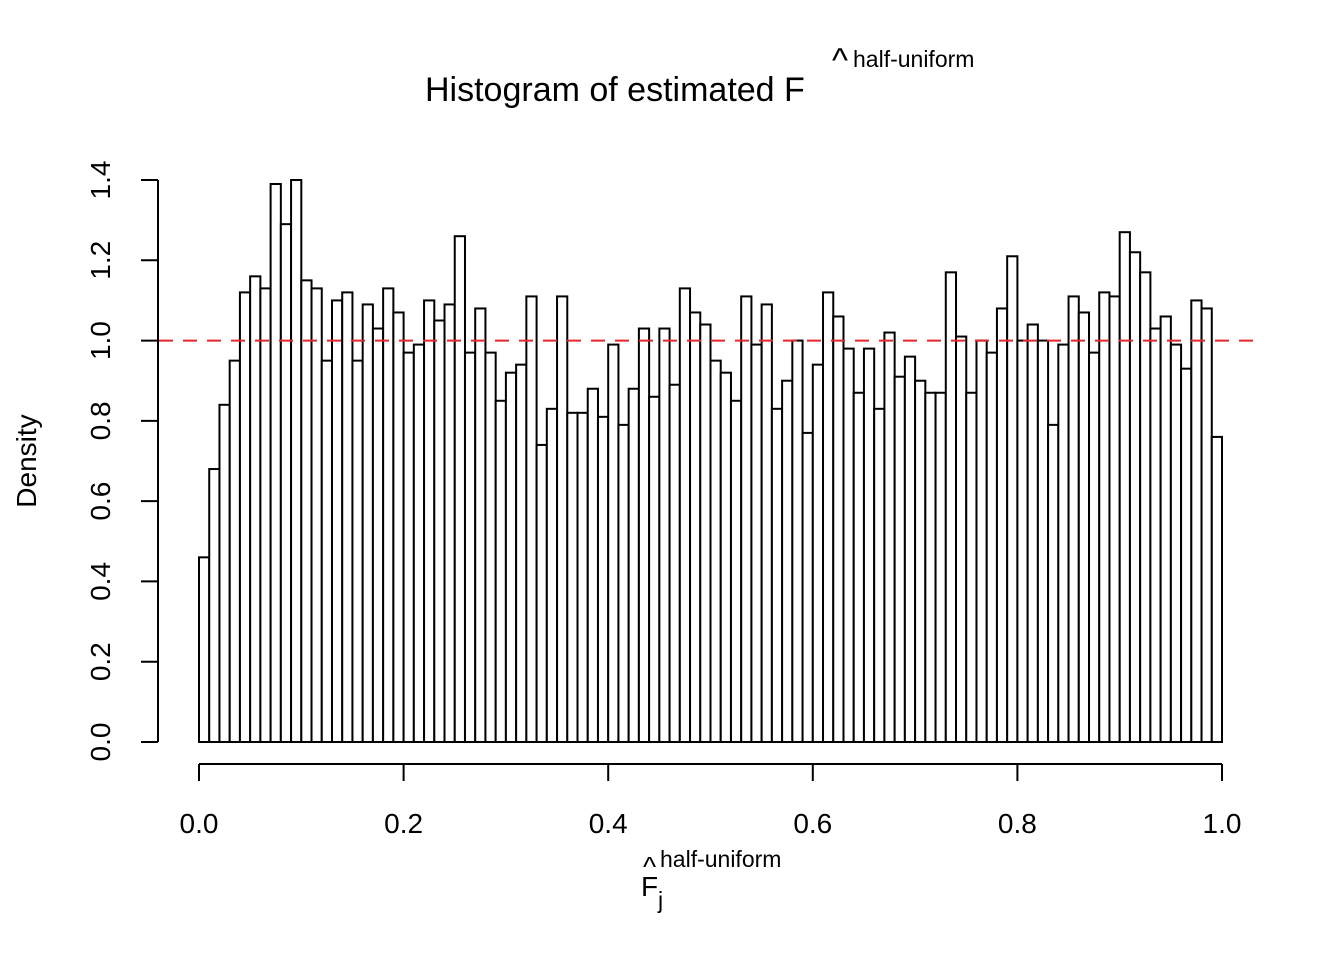  I want to click on x-axis-label-subscript: j, so click(660, 900).